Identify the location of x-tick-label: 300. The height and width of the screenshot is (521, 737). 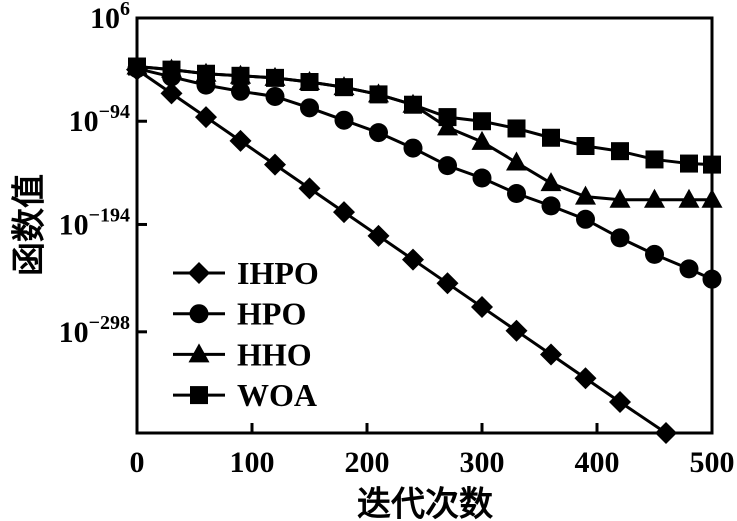
(482, 462).